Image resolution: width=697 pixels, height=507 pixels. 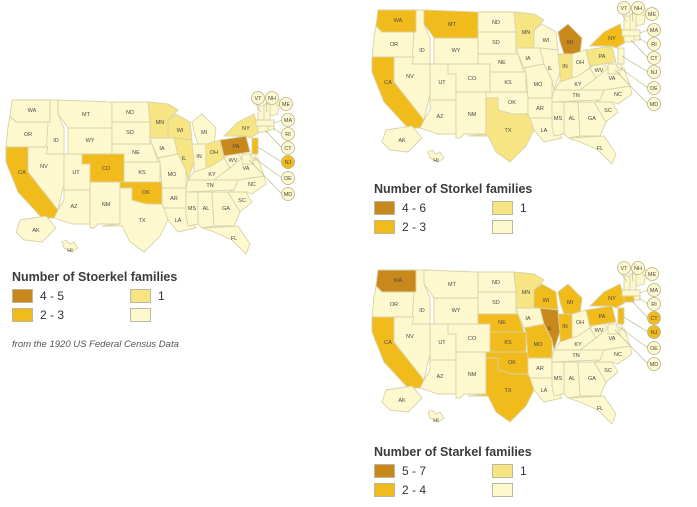 What do you see at coordinates (580, 63) in the screenshot?
I see `state-label-oh: OH` at bounding box center [580, 63].